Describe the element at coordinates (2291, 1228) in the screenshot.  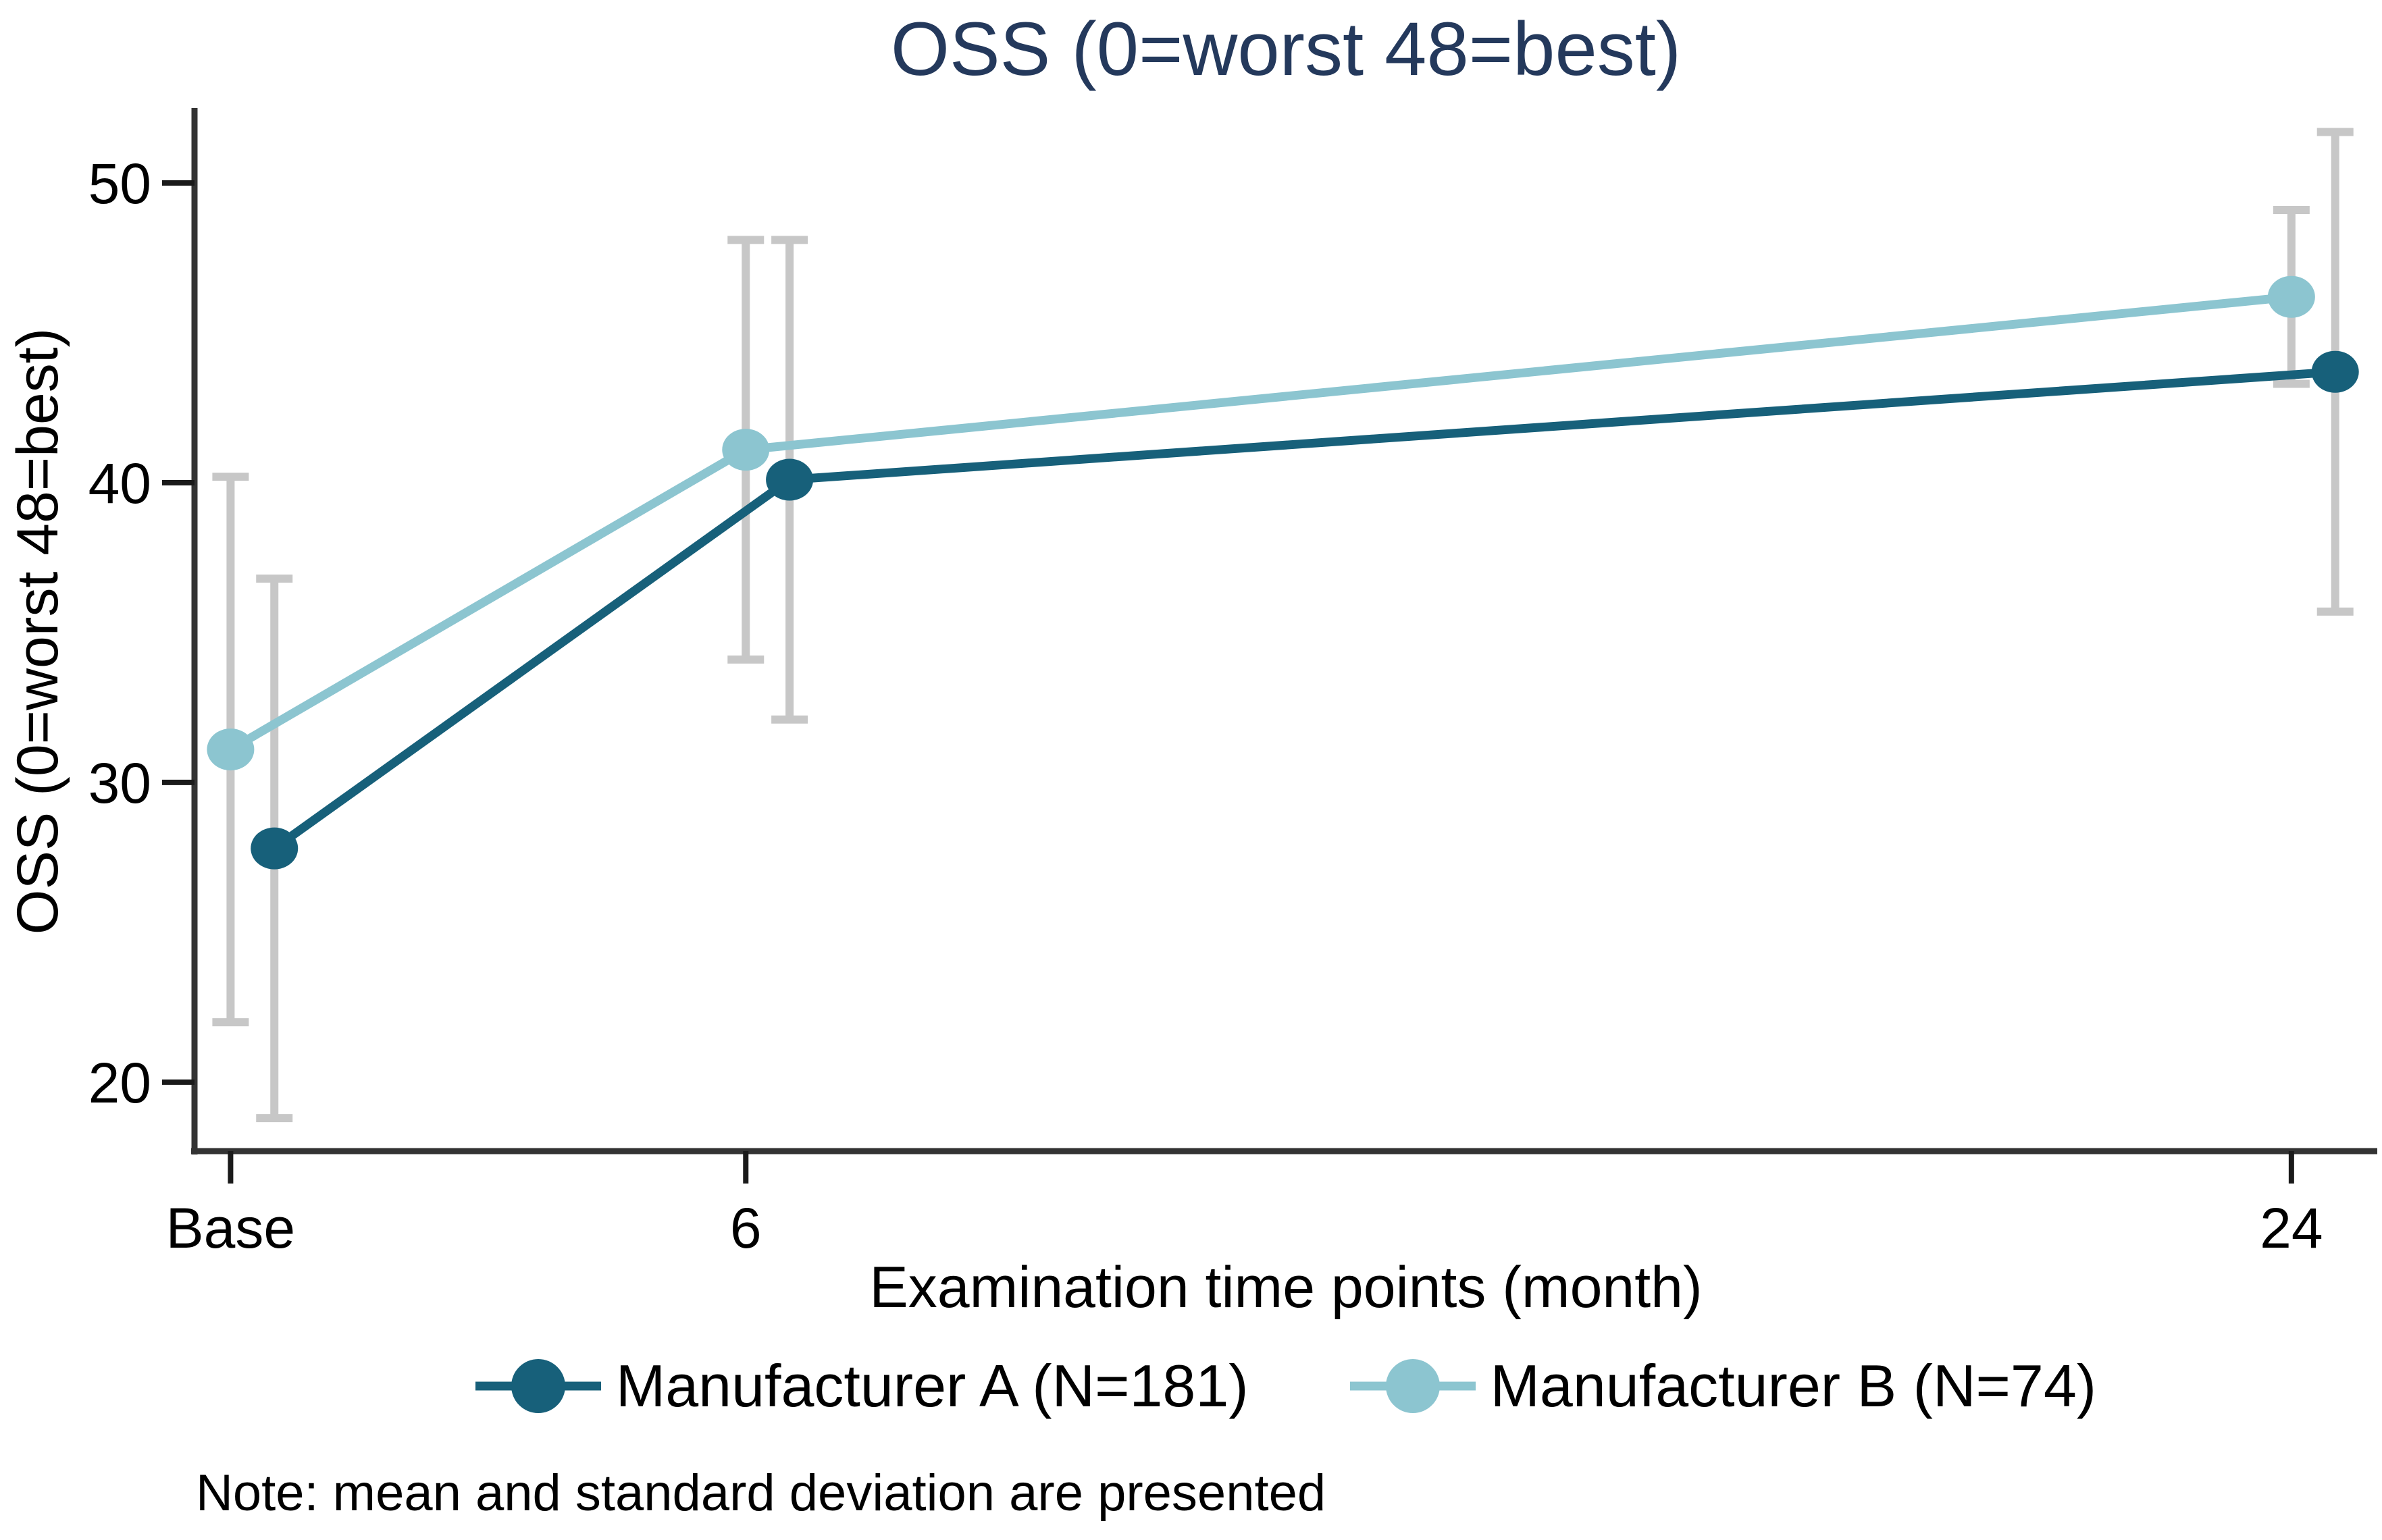
I see `x-tick-label: 24` at that location.